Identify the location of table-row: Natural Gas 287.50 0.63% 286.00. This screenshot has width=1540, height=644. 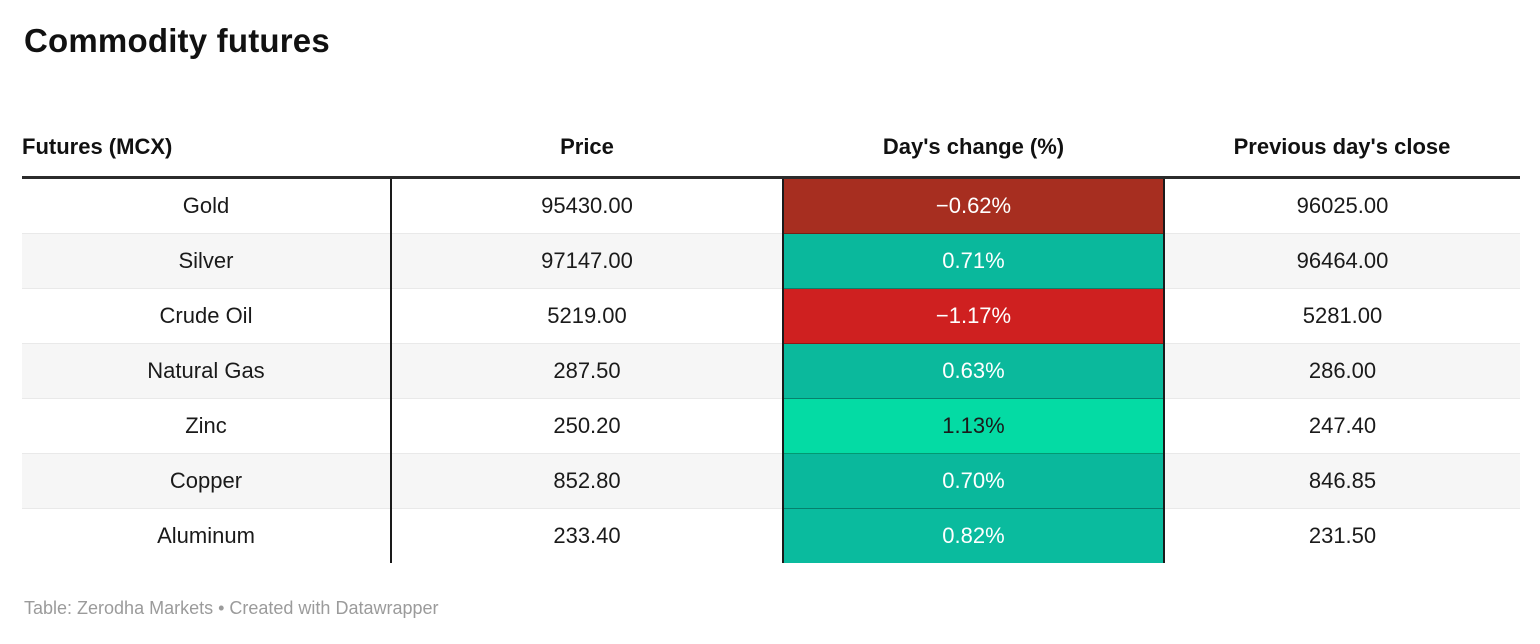
(771, 371).